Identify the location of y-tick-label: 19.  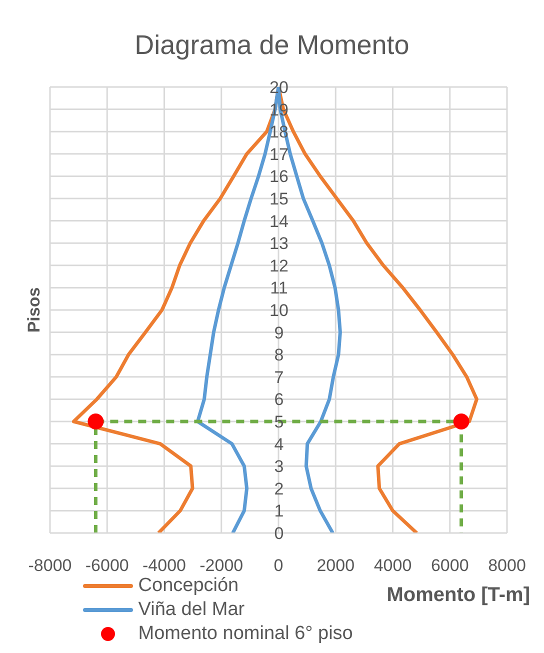
(279, 110).